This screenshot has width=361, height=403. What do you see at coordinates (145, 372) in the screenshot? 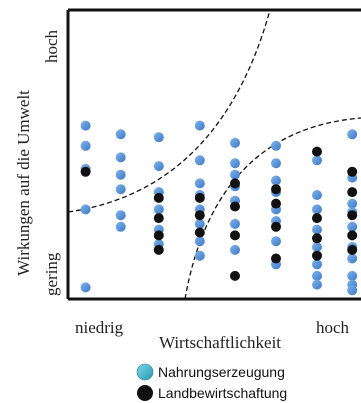
I see `legend-marker-nahrungserzeugung` at bounding box center [145, 372].